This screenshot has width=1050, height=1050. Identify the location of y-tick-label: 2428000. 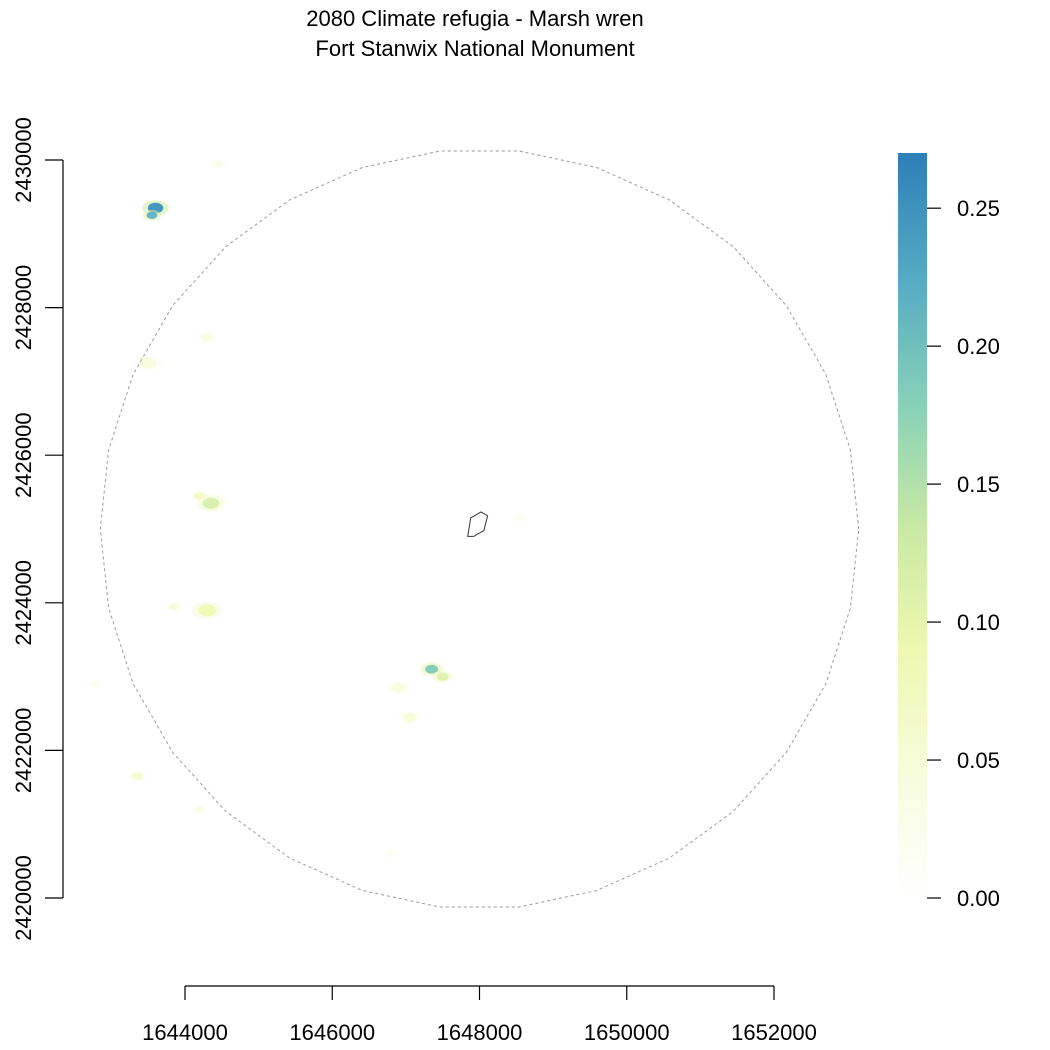
(23, 308).